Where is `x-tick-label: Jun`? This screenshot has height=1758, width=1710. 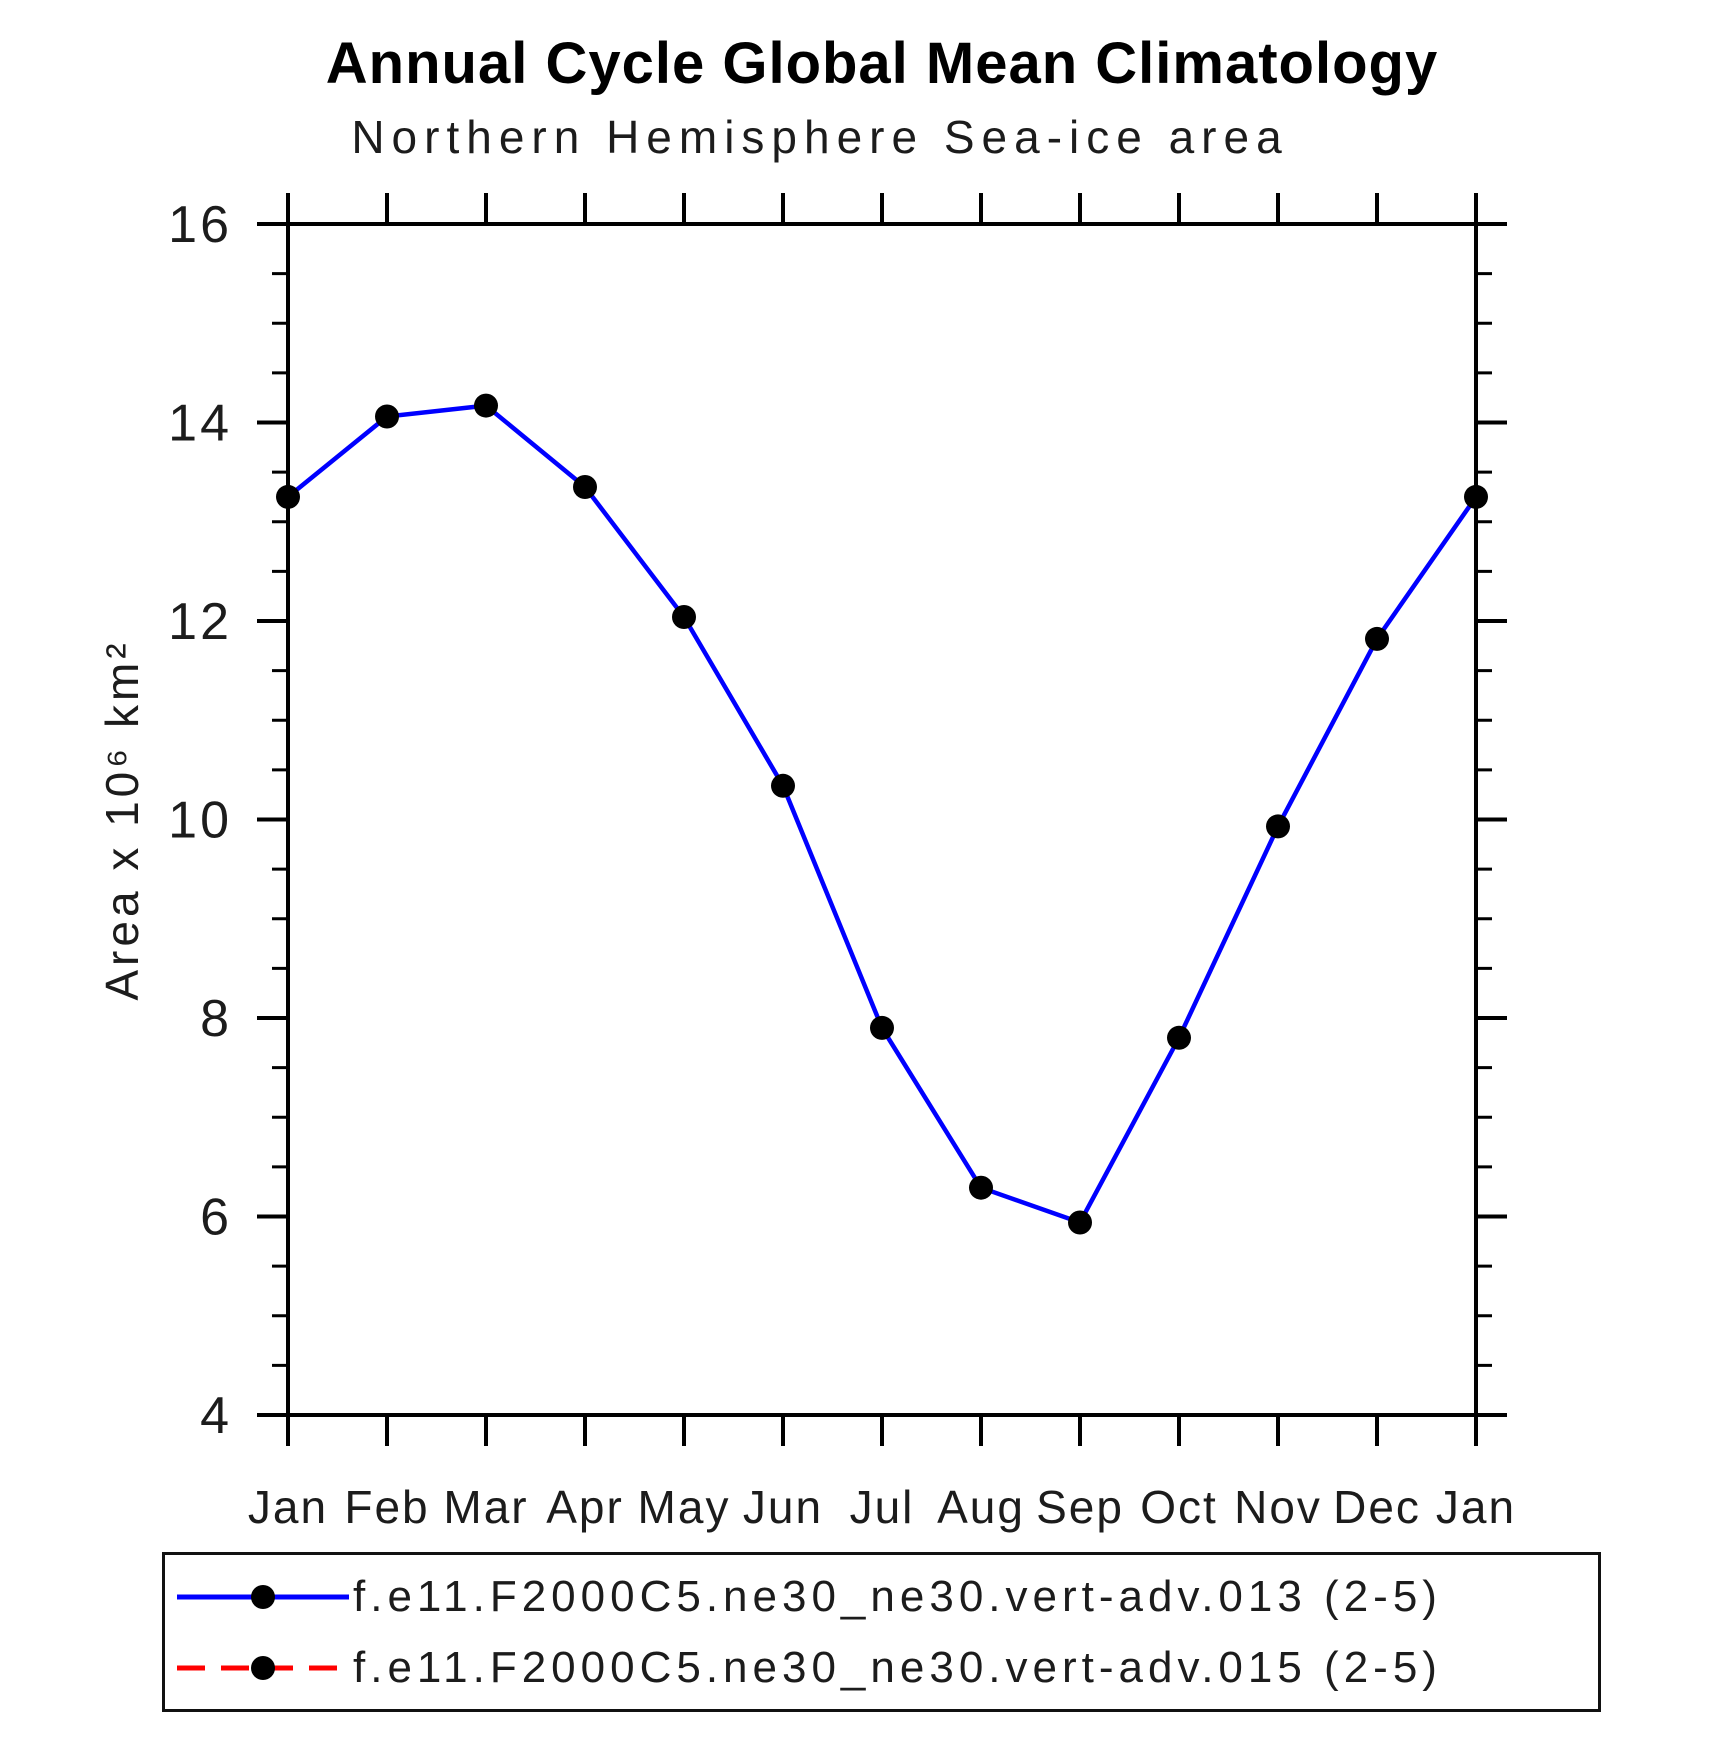
x-tick-label: Jun is located at coordinates (783, 1507).